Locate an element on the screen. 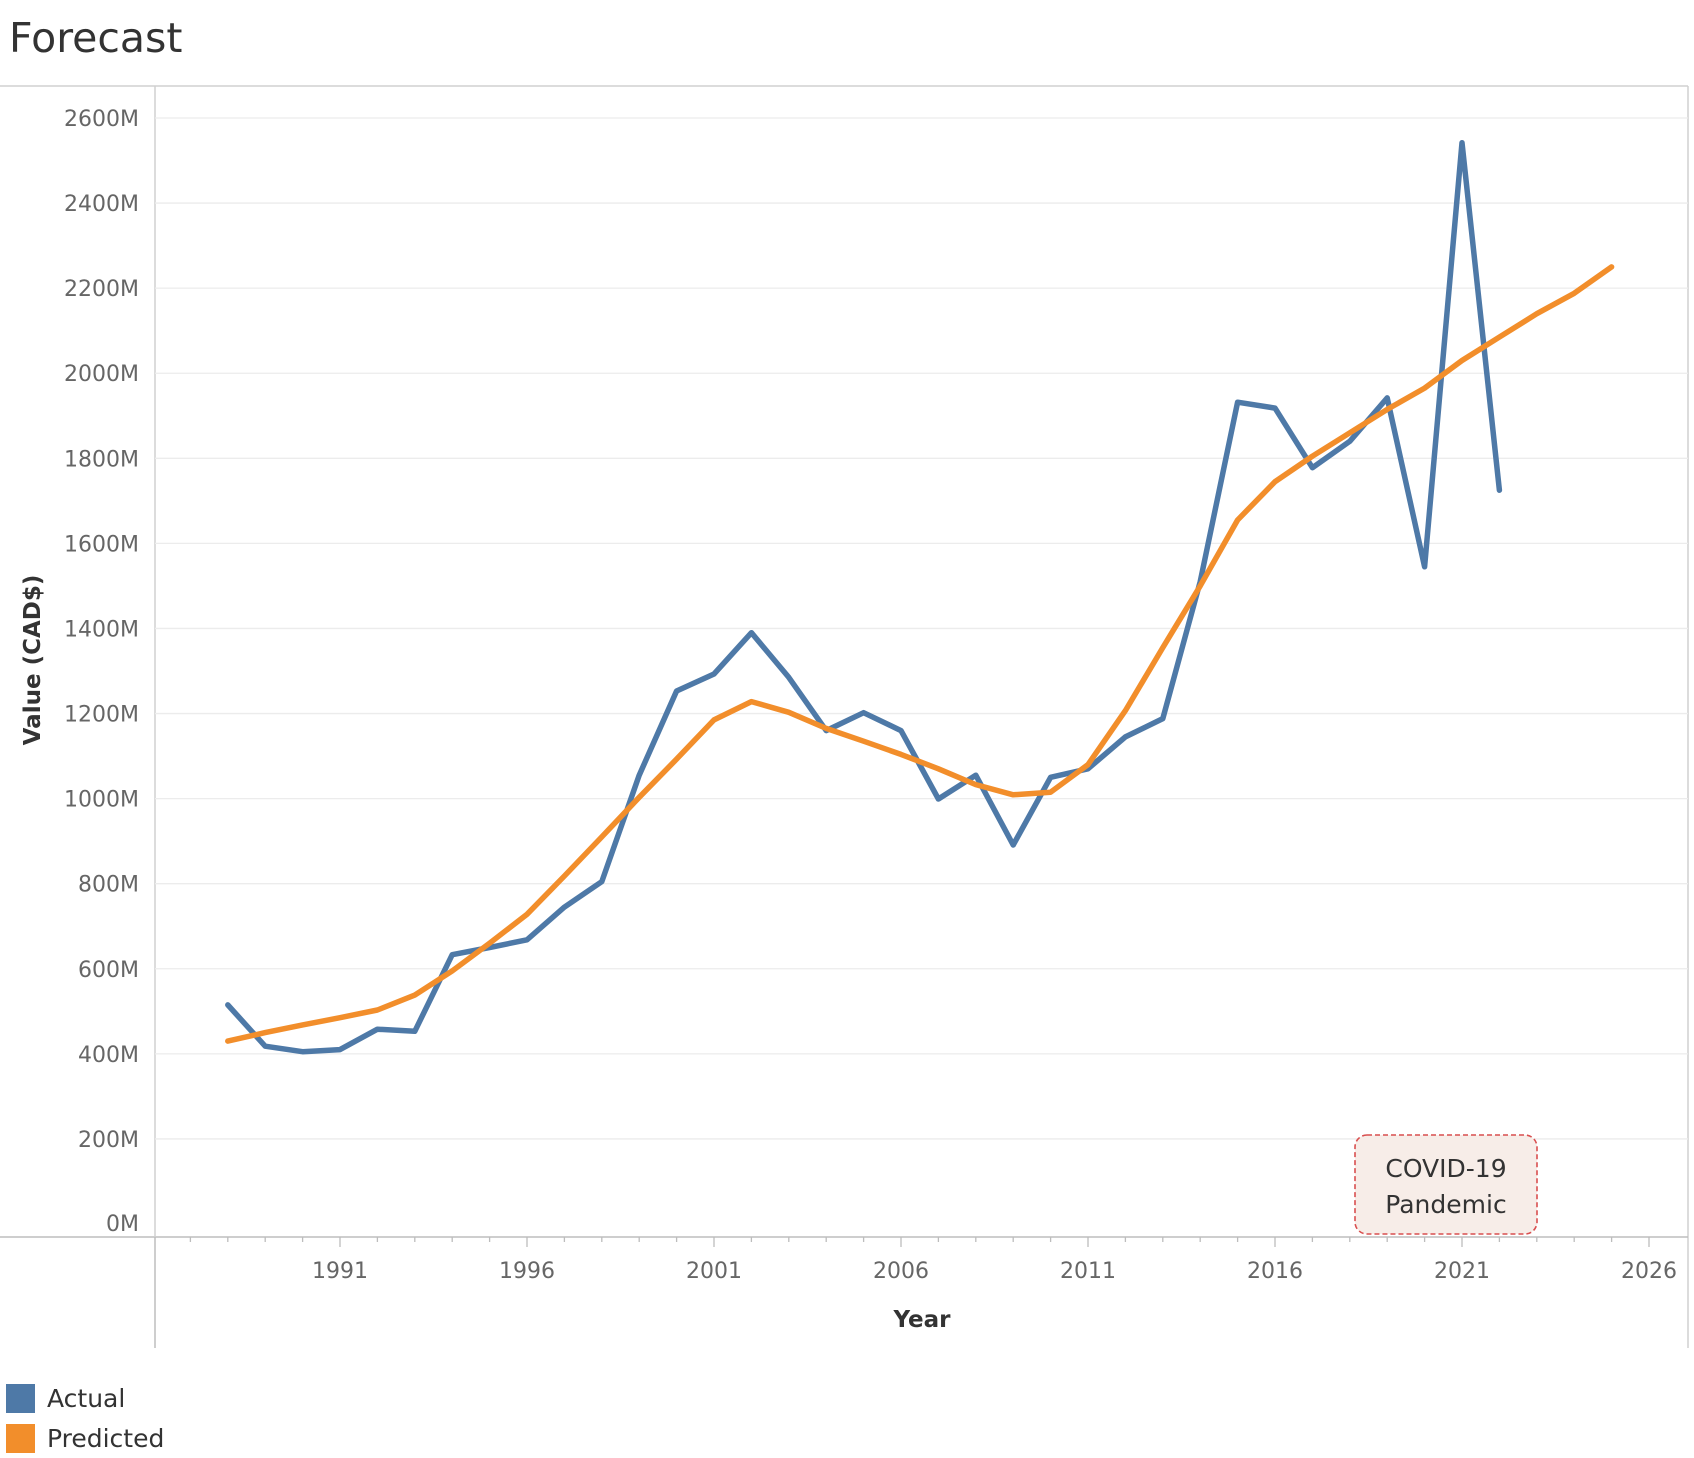  annotation-line-1: COVID-19 is located at coordinates (1445, 1168).